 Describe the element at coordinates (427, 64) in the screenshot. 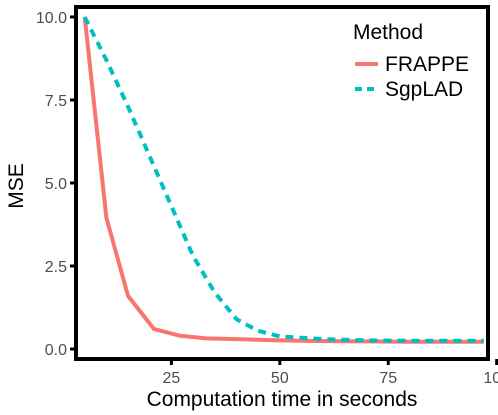

I see `legend-label-frappe: FRAPPE` at that location.